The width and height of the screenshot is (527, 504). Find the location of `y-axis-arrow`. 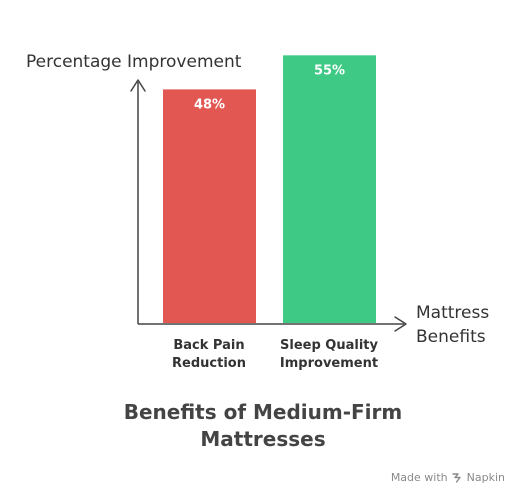

y-axis-arrow is located at coordinates (138, 85).